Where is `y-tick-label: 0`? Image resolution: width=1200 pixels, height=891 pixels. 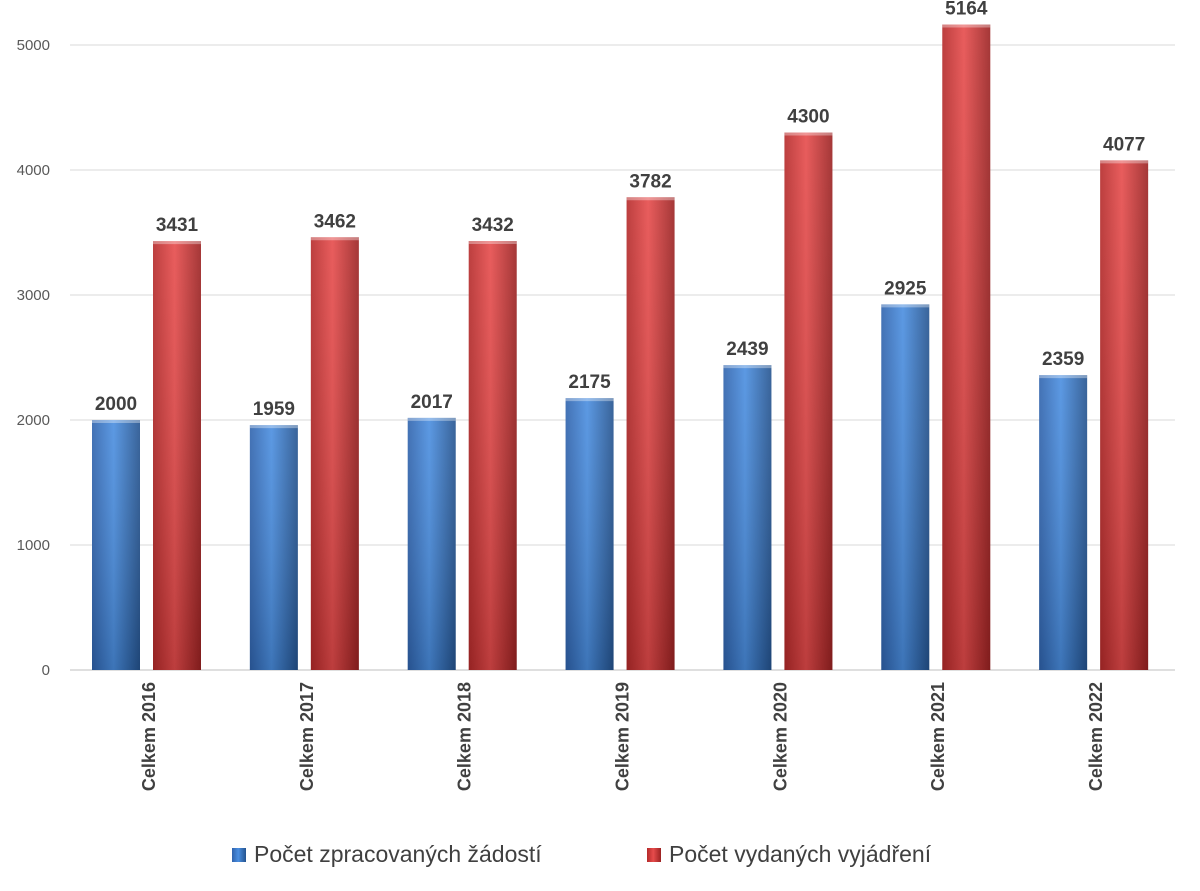
y-tick-label: 0 is located at coordinates (46, 670).